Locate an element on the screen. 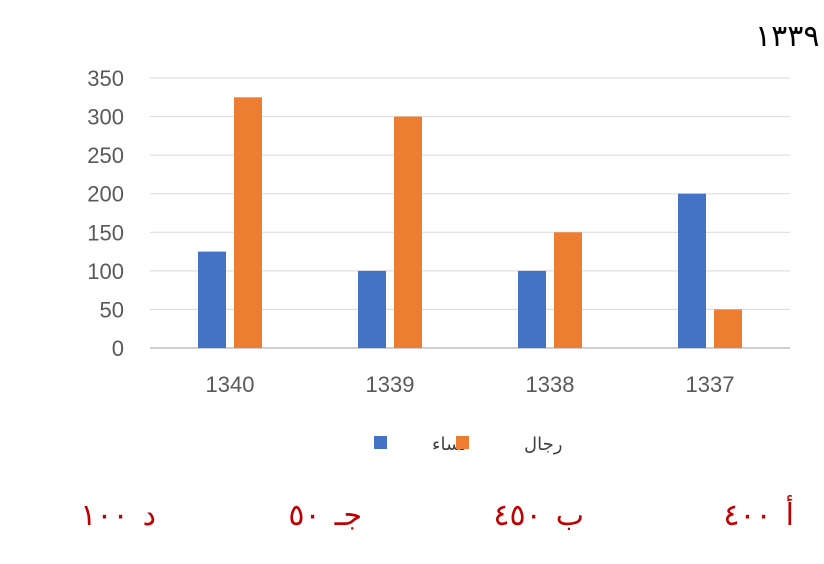 The image size is (824, 564). legend-swatch-women is located at coordinates (380, 442).